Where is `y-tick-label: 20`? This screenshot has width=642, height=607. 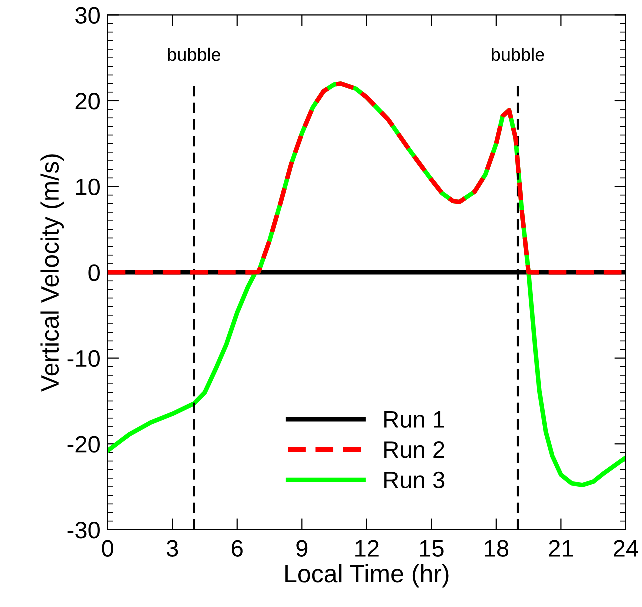 y-tick-label: 20 is located at coordinates (88, 101).